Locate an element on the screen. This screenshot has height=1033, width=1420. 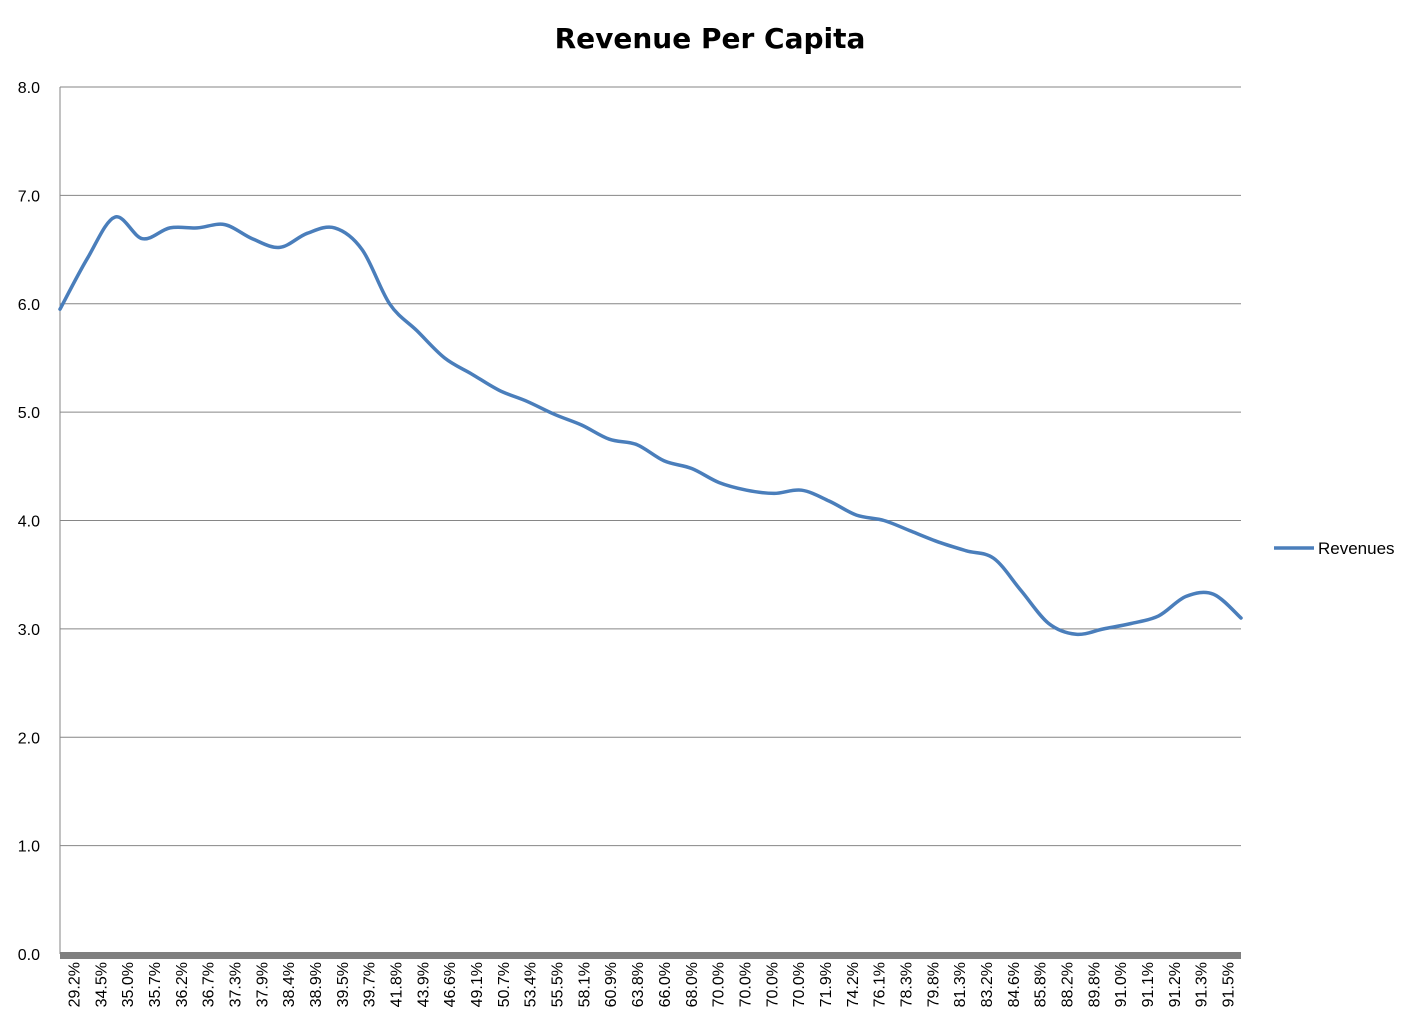
x-tick-label: 58.1% is located at coordinates (584, 984).